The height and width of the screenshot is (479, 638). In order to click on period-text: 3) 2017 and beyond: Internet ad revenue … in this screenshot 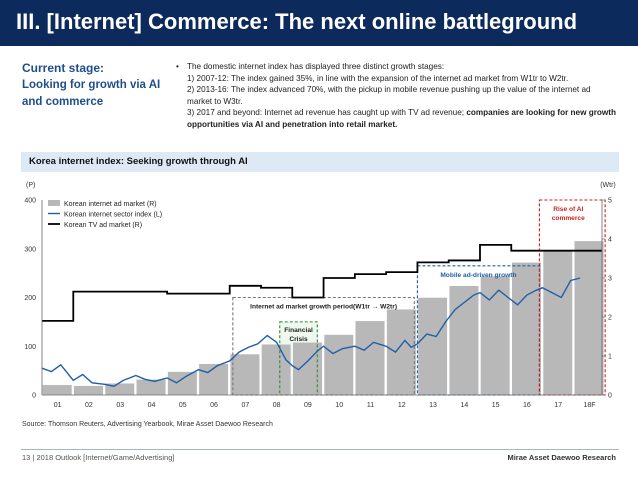, I will do `click(327, 113)`.